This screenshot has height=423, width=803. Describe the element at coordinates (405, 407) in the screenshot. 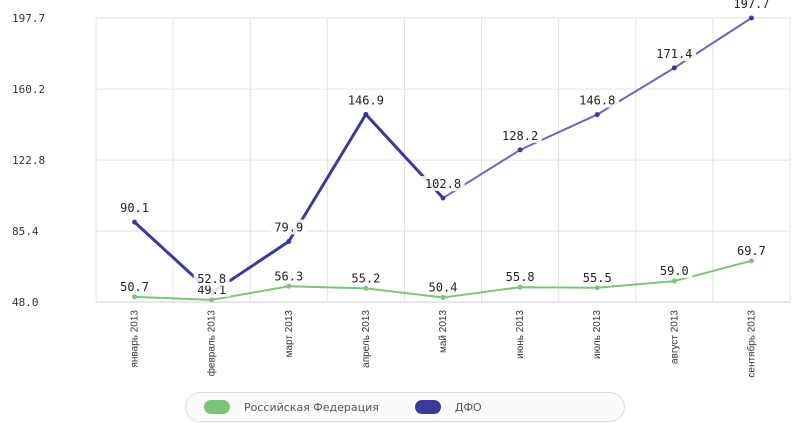

I see `legend: Российская Федерация ДФО` at that location.